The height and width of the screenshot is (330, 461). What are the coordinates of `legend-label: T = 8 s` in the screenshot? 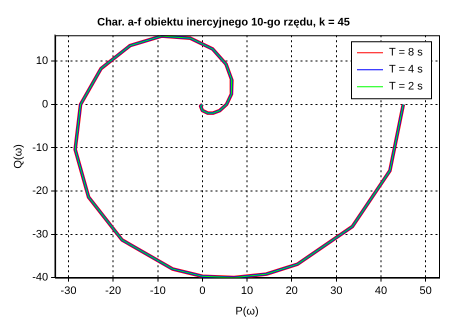 It's located at (406, 52).